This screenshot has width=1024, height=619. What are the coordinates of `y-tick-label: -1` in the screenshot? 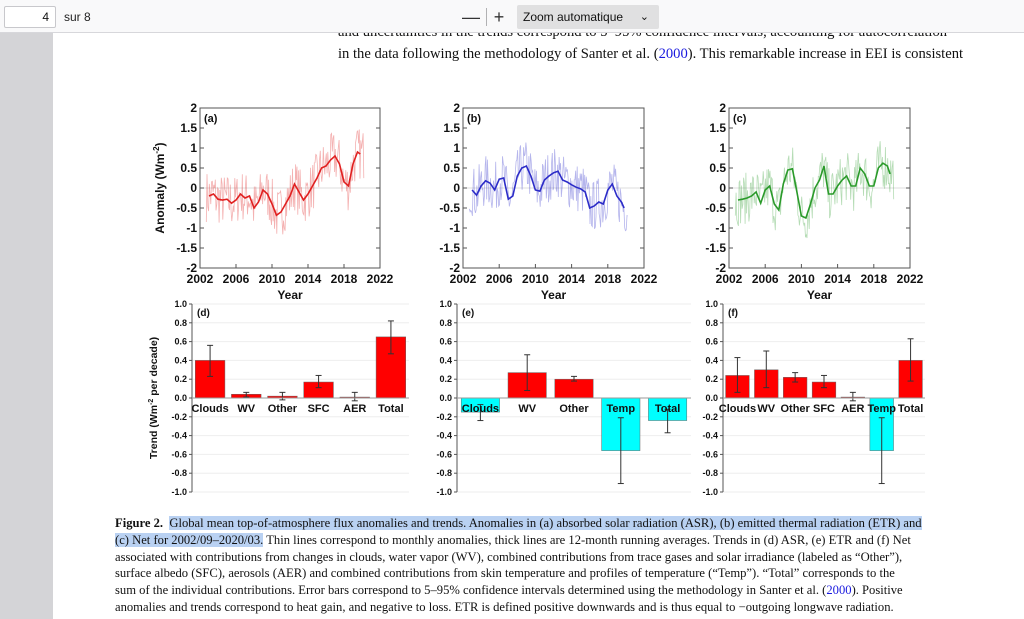 It's located at (454, 228).